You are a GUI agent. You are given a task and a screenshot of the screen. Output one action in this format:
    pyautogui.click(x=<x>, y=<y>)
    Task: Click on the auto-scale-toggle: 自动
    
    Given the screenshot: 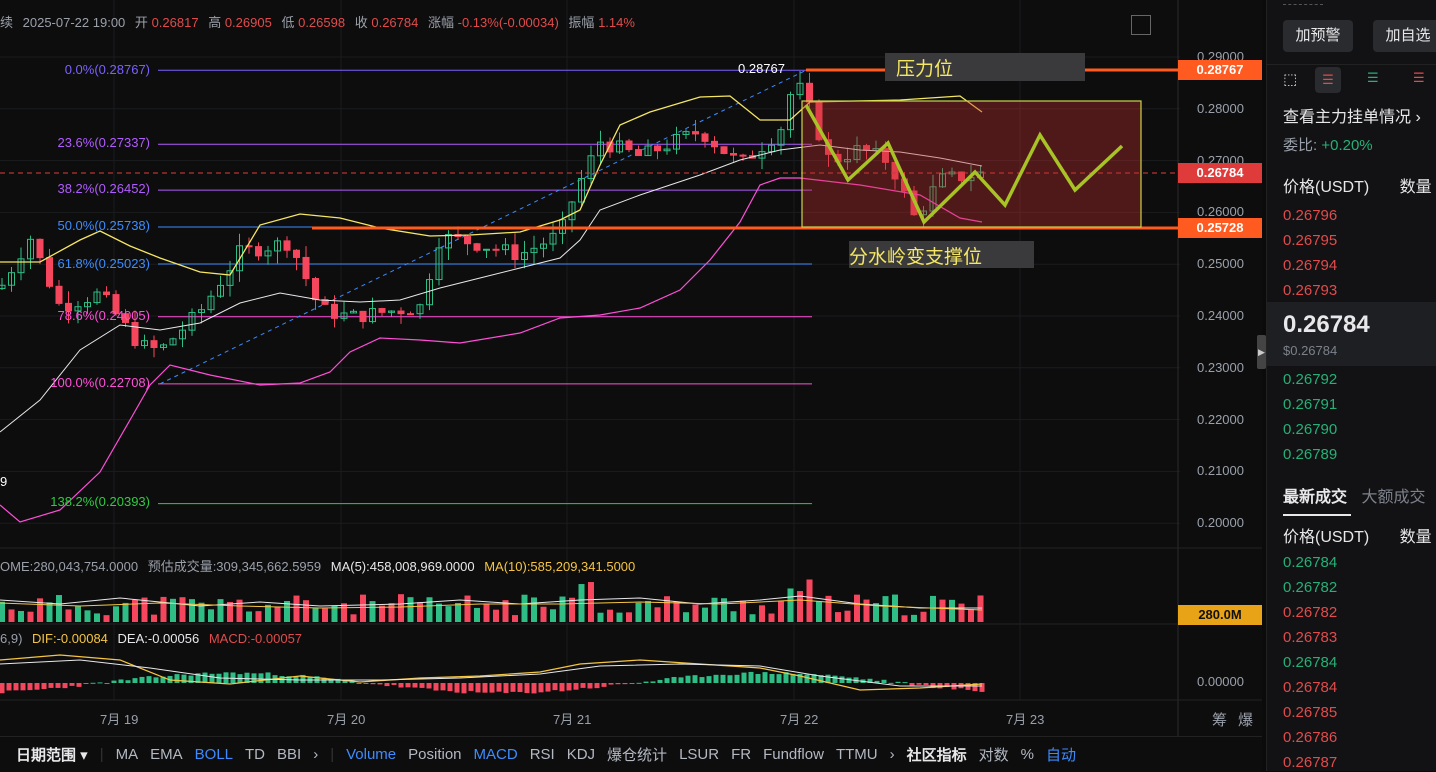 What is the action you would take?
    pyautogui.click(x=1060, y=755)
    